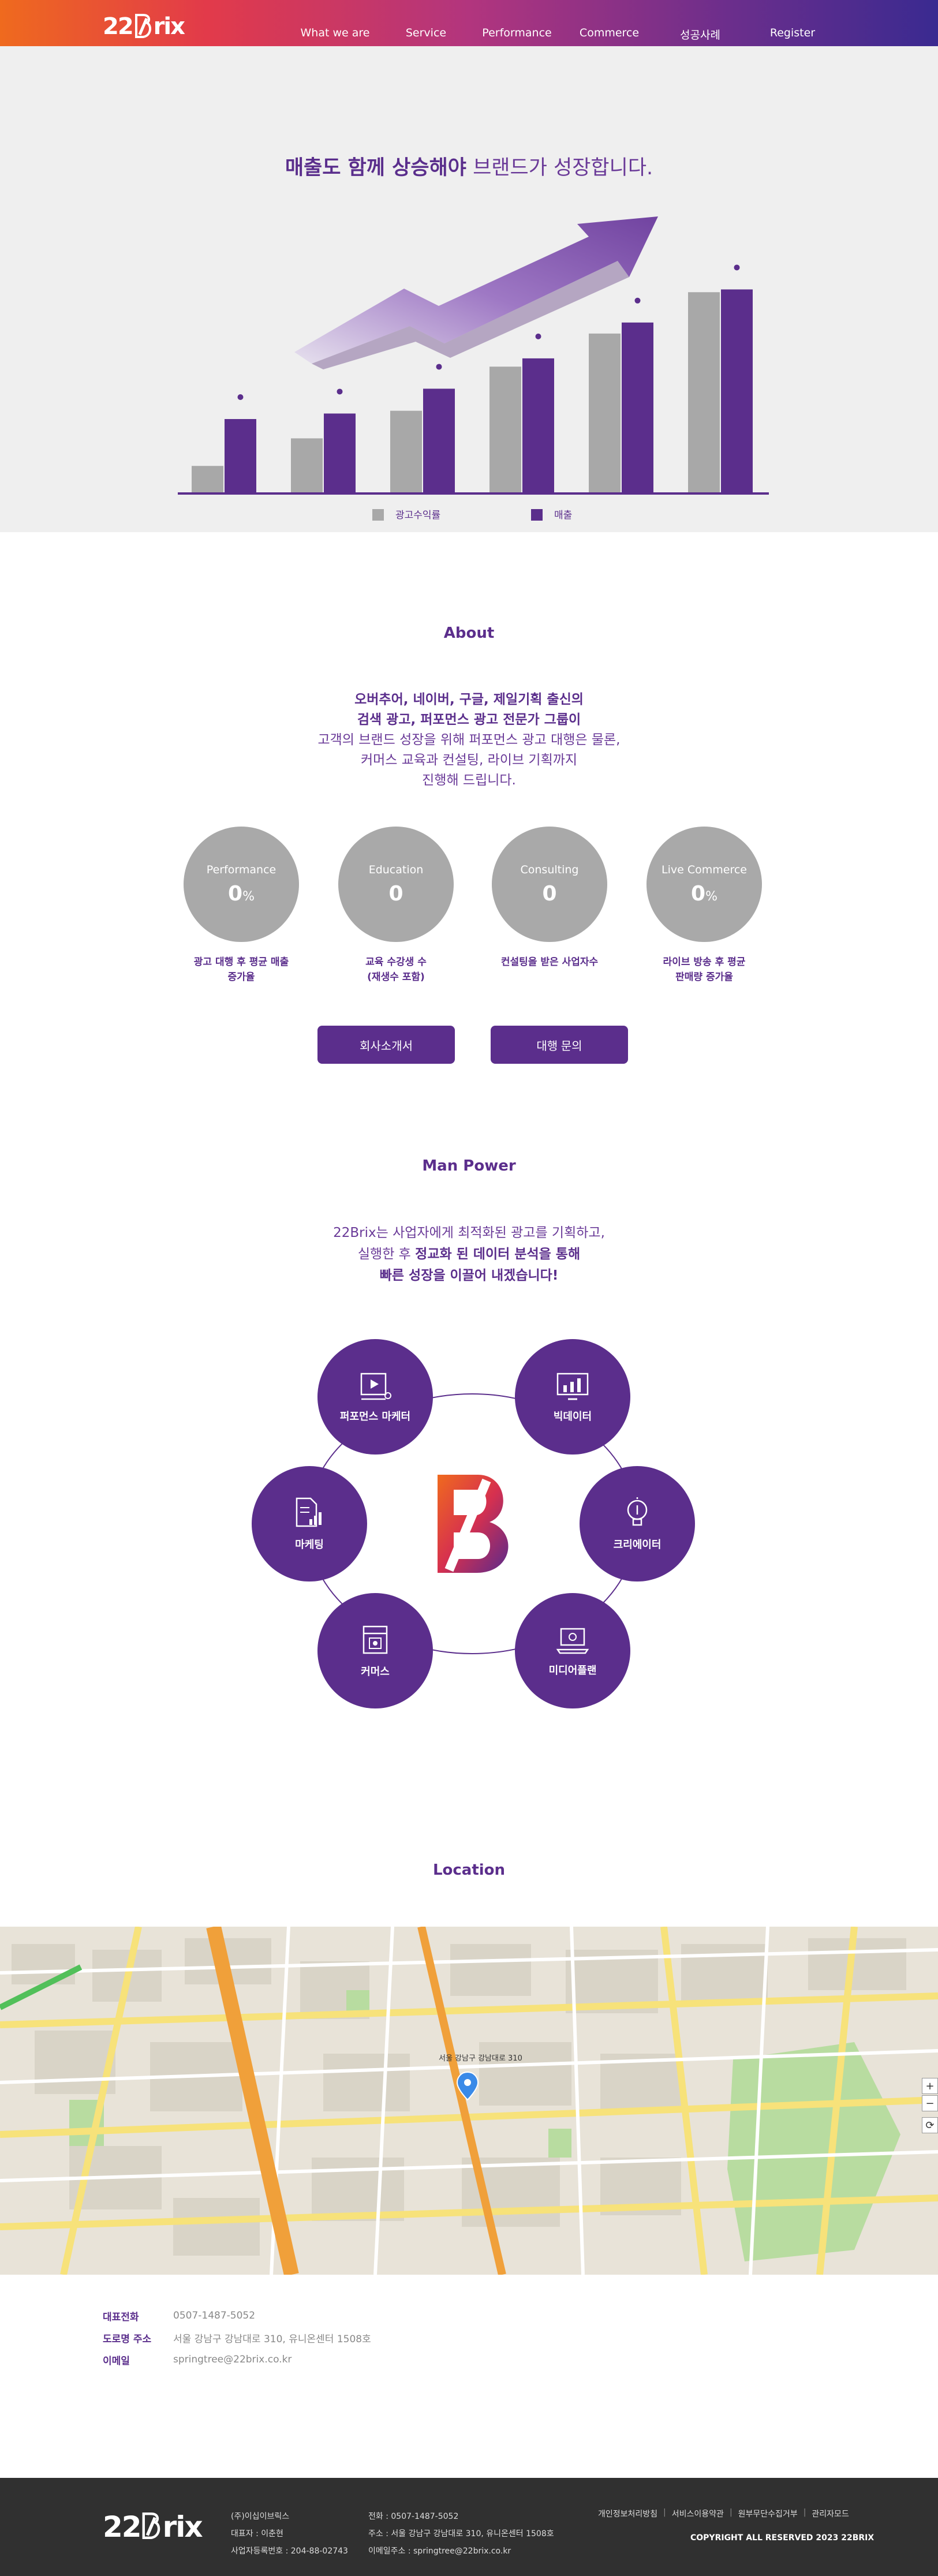 Image resolution: width=938 pixels, height=2576 pixels. I want to click on logo-b-mark-icon, so click(143, 26).